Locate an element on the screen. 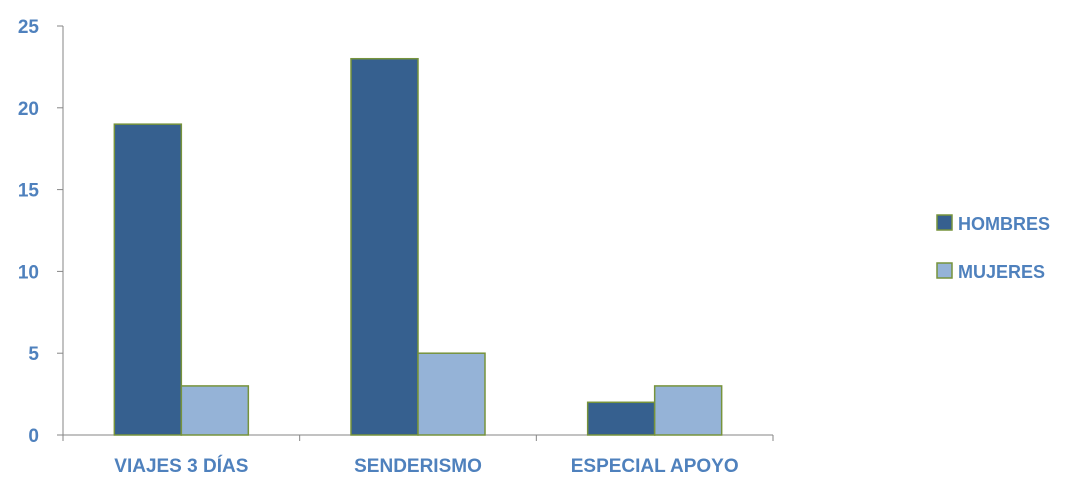  x-category-label: VIAJES 3 DÍAS is located at coordinates (181, 466).